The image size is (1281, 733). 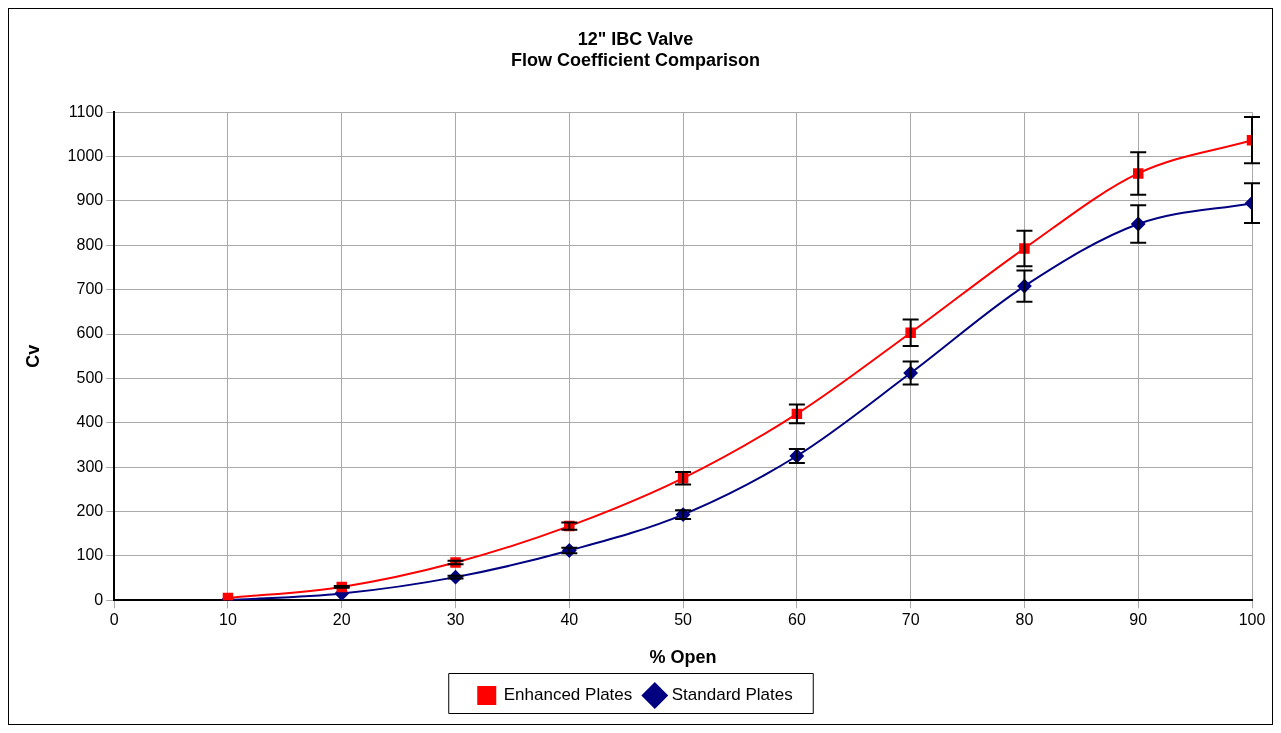 What do you see at coordinates (910, 620) in the screenshot?
I see `x-tick-label: 70` at bounding box center [910, 620].